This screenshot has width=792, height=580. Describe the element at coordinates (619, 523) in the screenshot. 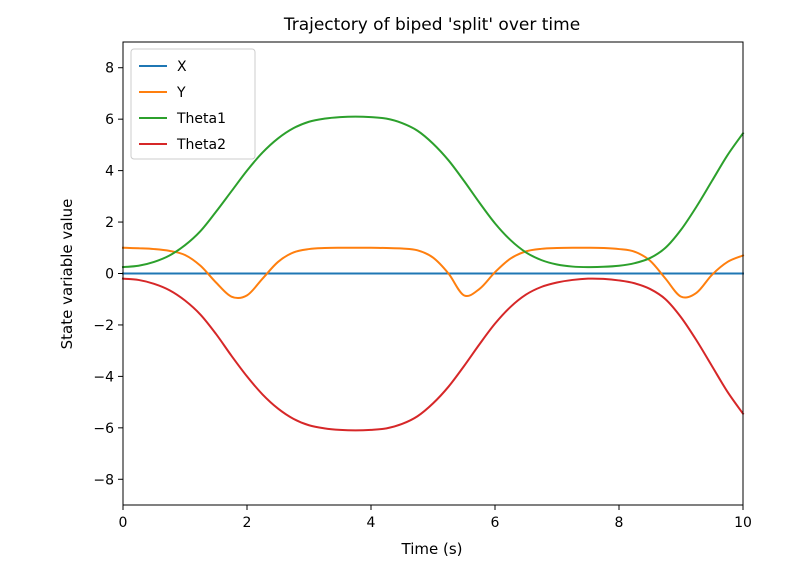

I see `x-tick-label: 8` at that location.